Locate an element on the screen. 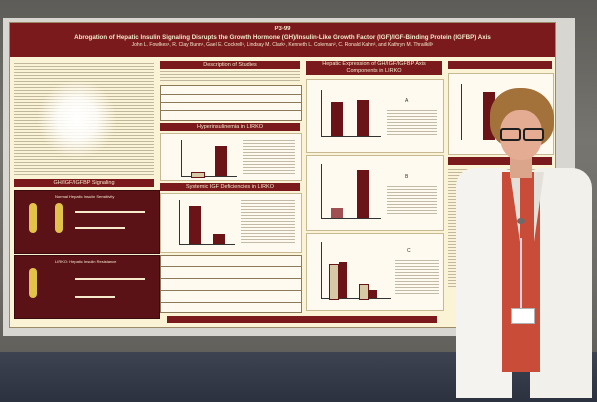 The height and width of the screenshot is (402, 597). section-conclusion-heading is located at coordinates (500, 65).